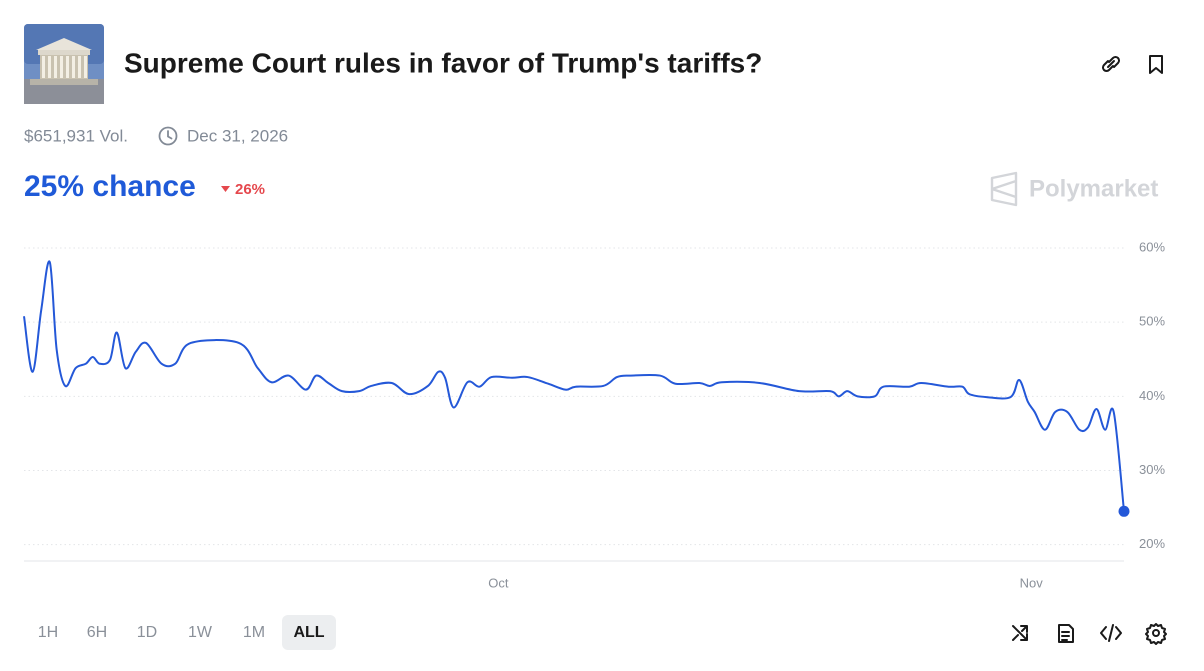 Image resolution: width=1204 pixels, height=671 pixels. What do you see at coordinates (64, 64) in the screenshot?
I see `market-image` at bounding box center [64, 64].